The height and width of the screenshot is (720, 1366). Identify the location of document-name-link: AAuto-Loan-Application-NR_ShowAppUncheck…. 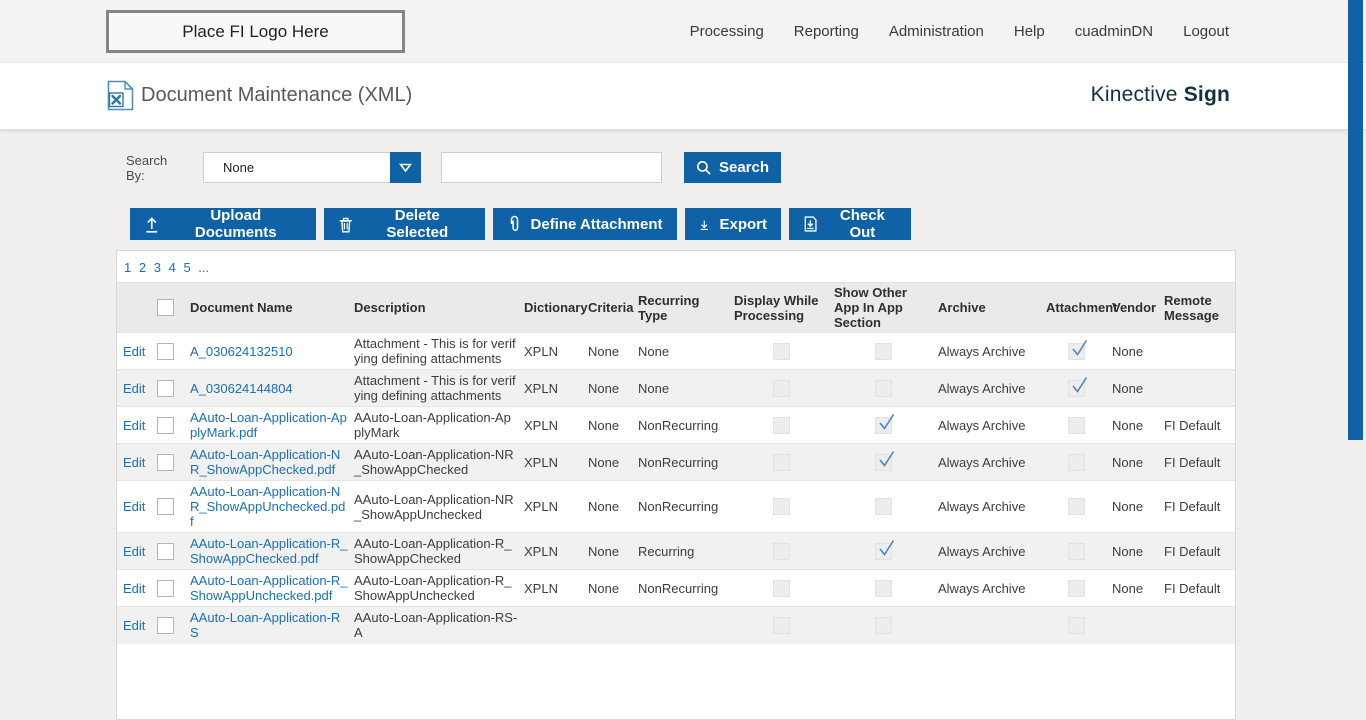
(268, 506).